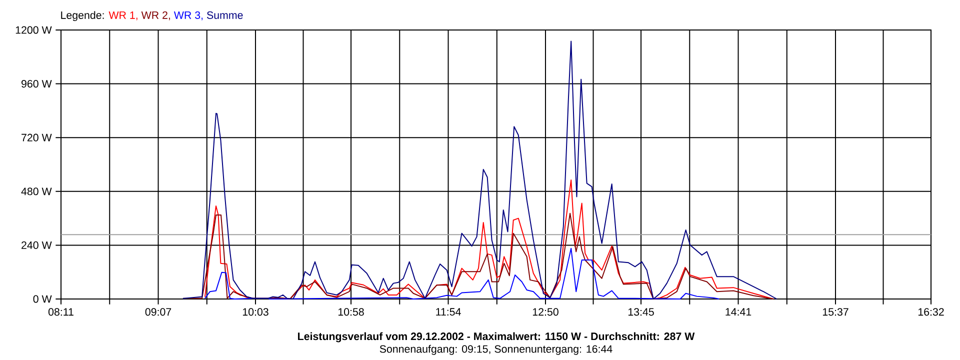  What do you see at coordinates (255, 312) in the screenshot?
I see `x-tick-label: 10:03` at bounding box center [255, 312].